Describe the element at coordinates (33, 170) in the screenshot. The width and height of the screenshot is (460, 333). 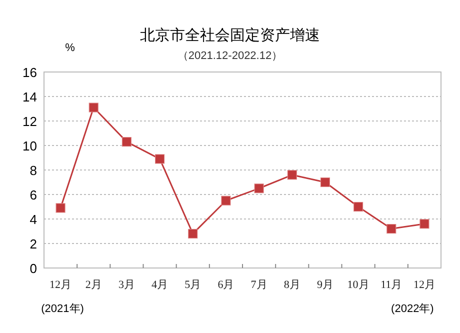
I see `y-tick-label: 8` at that location.